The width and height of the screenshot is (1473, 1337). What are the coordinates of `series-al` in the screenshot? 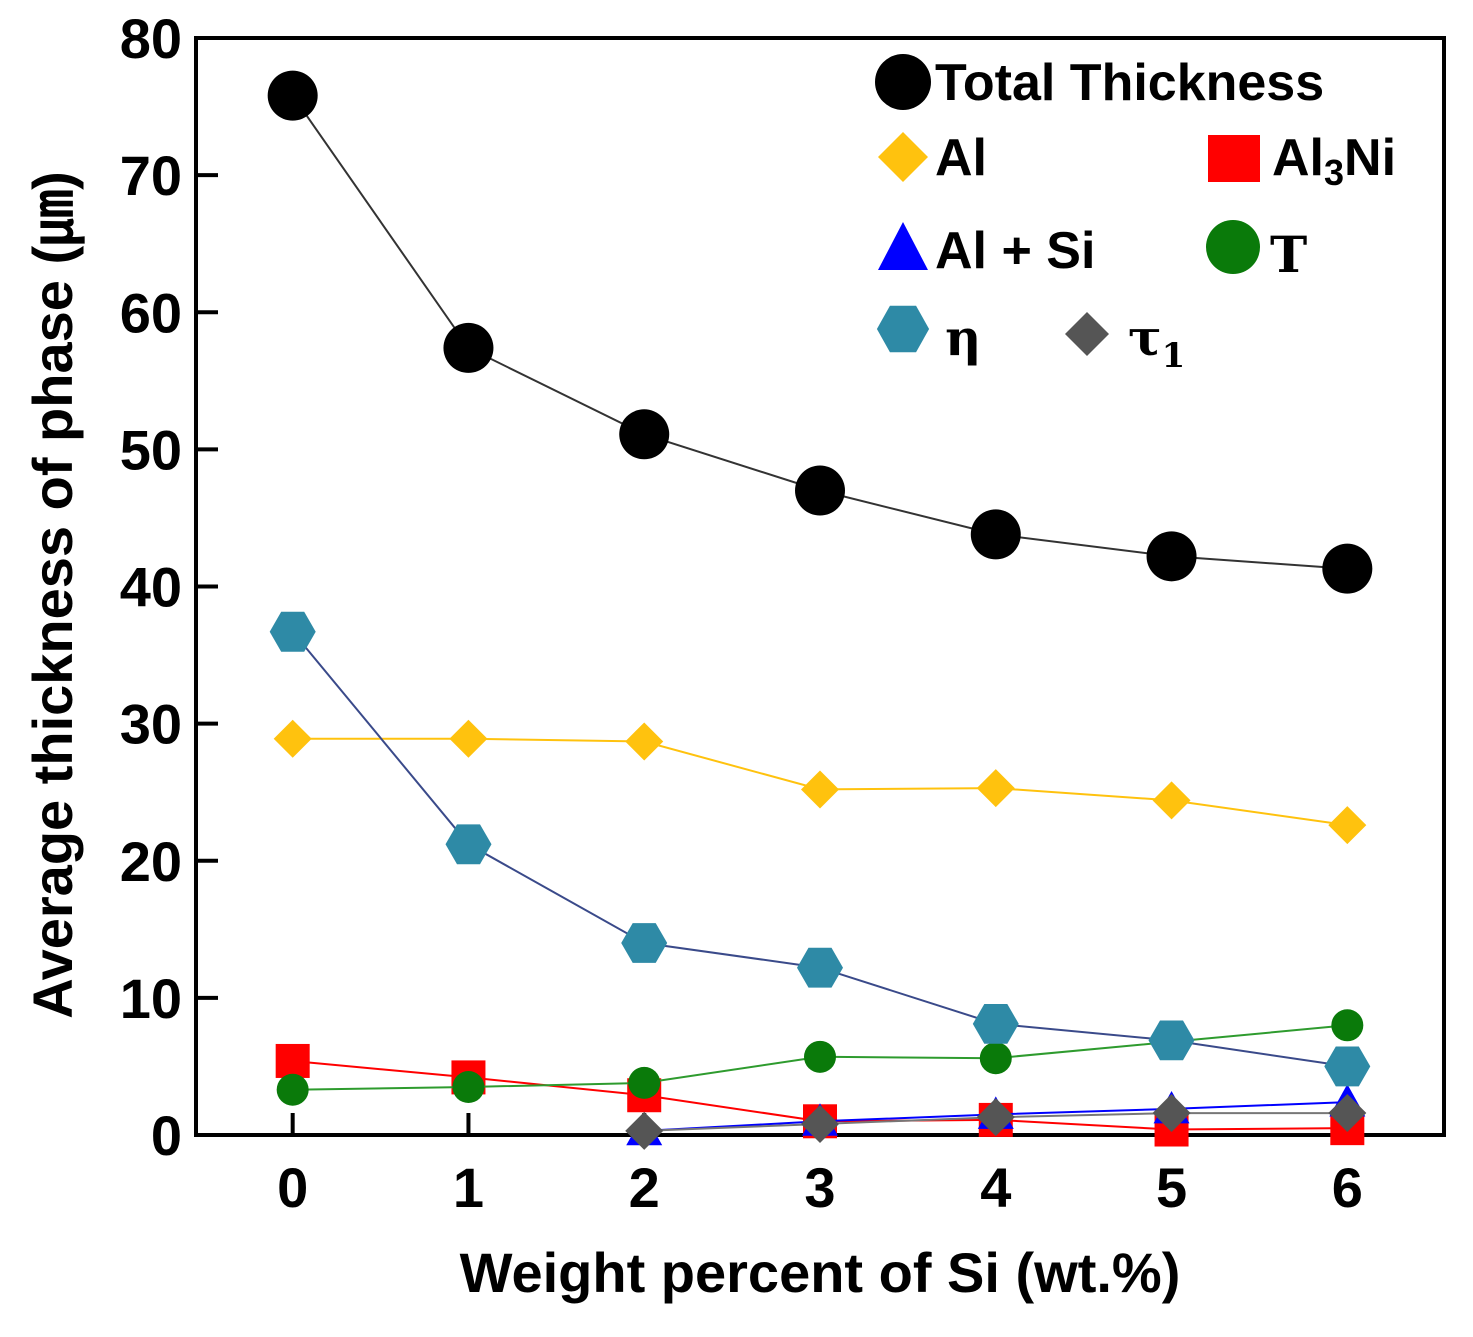 It's located at (820, 782).